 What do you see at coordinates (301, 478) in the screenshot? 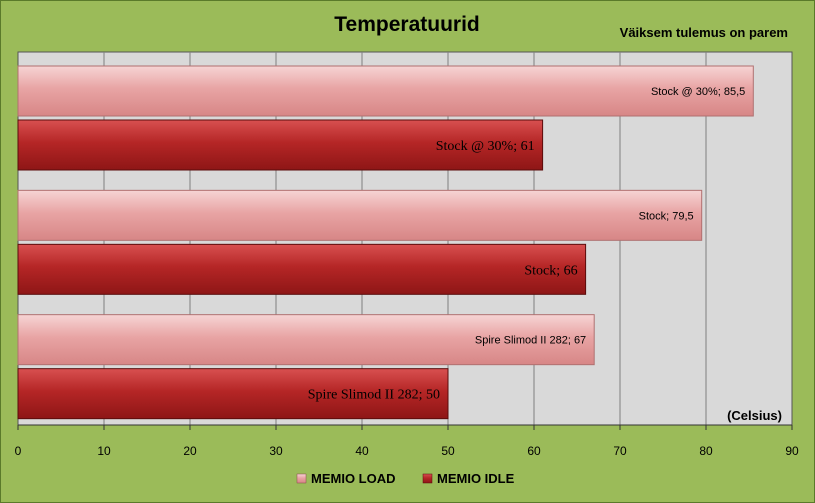
I see `legend-swatch-load` at bounding box center [301, 478].